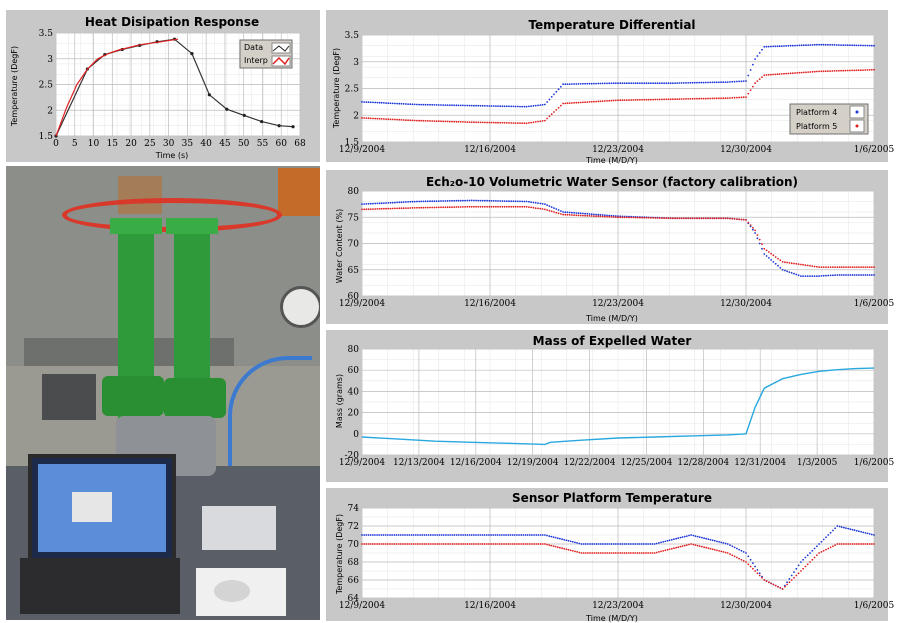 The width and height of the screenshot is (903, 623). I want to click on heat-xlabel: Time (s), so click(172, 155).